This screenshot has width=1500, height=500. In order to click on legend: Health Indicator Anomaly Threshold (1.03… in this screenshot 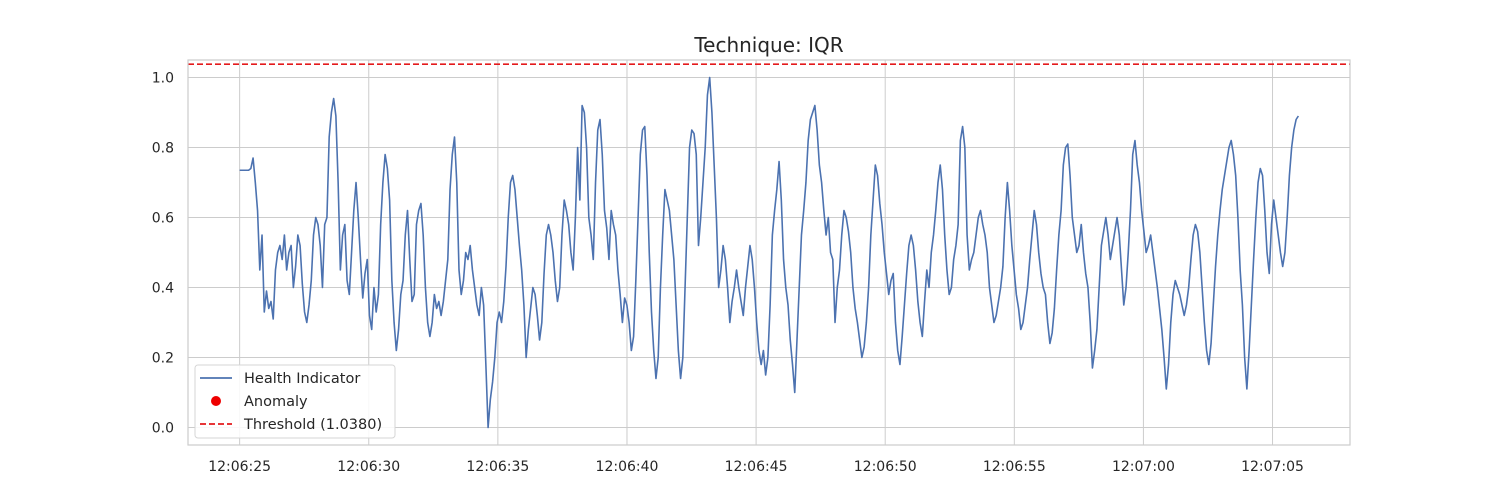, I will do `click(295, 401)`.